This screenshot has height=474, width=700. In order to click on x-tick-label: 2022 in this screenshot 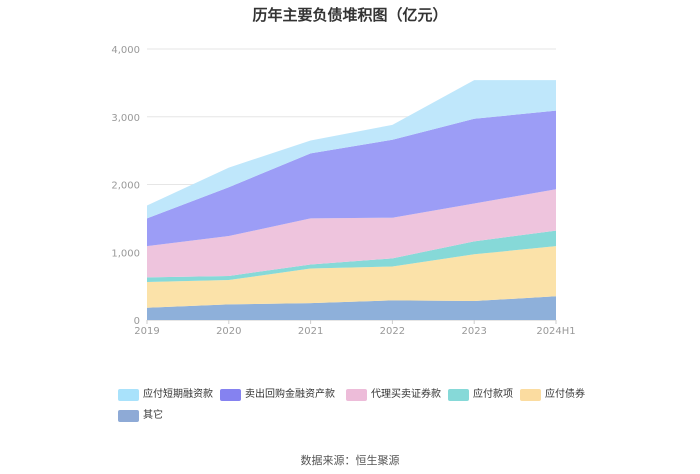, I will do `click(392, 331)`.